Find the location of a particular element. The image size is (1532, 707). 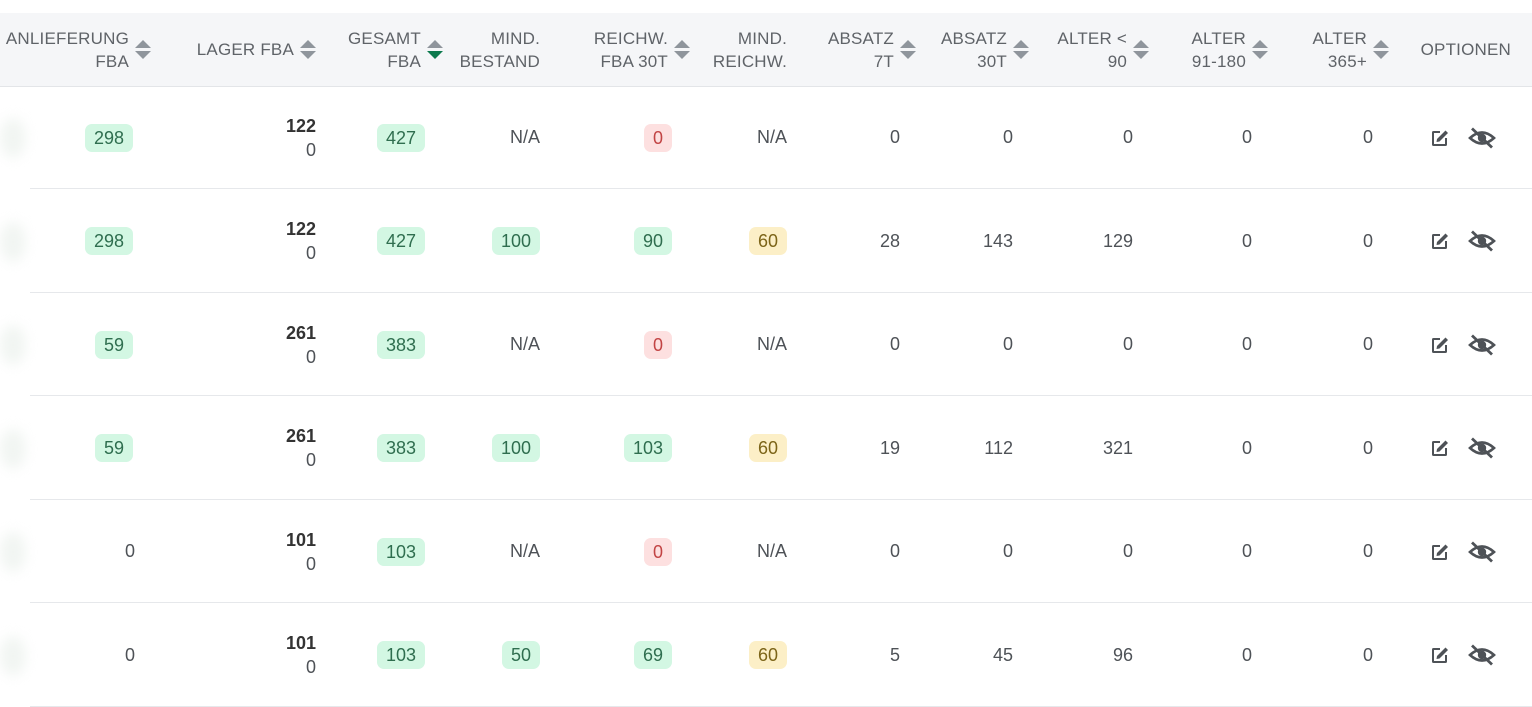

header-label: 365+ is located at coordinates (1347, 61).